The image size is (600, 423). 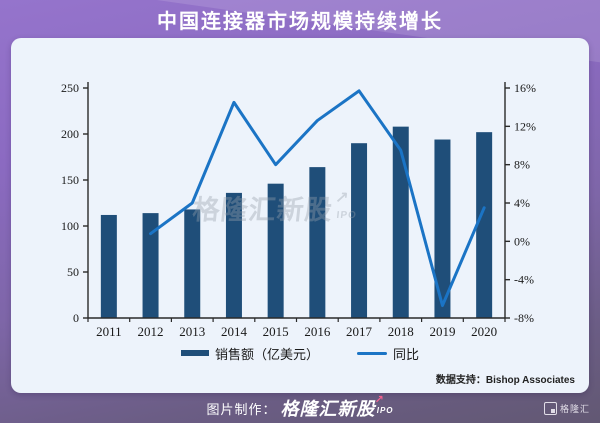 What do you see at coordinates (550, 408) in the screenshot?
I see `g-square-icon` at bounding box center [550, 408].